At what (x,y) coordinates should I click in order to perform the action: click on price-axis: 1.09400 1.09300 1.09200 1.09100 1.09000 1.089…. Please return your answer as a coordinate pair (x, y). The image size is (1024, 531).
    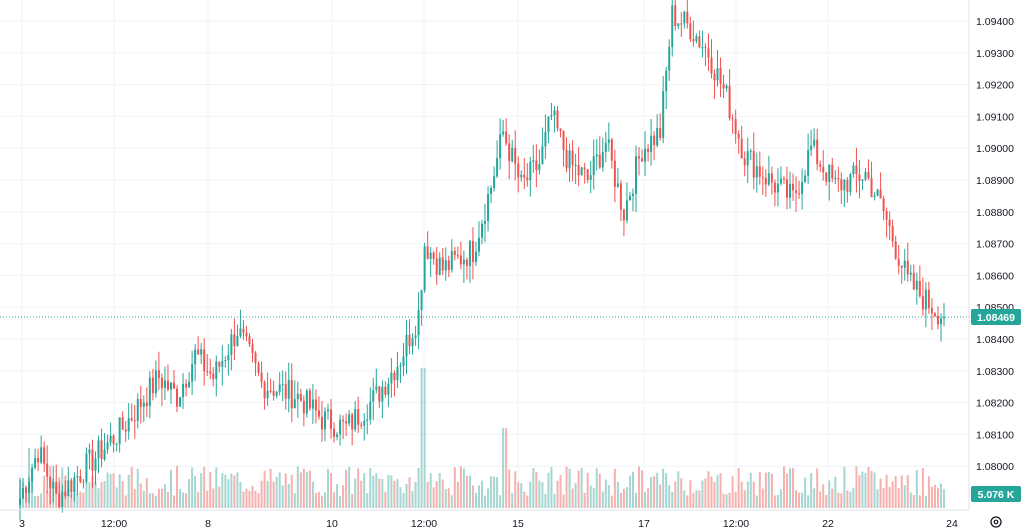
    Looking at the image, I should click on (991, 255).